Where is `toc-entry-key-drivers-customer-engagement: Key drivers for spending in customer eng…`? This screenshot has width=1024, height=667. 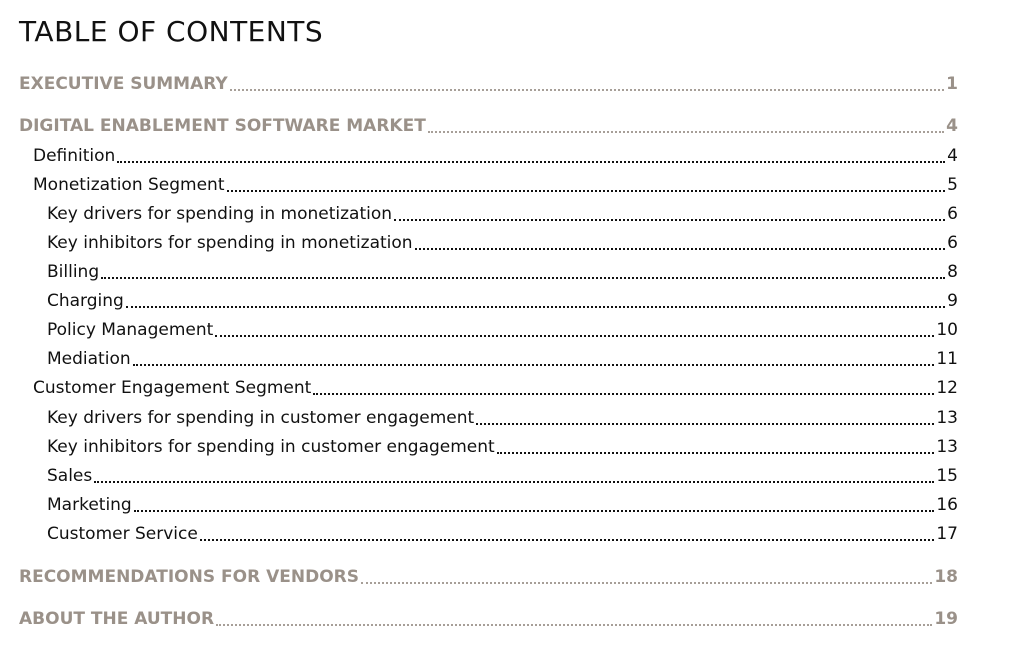 toc-entry-key-drivers-customer-engagement: Key drivers for spending in customer eng… is located at coordinates (502, 418).